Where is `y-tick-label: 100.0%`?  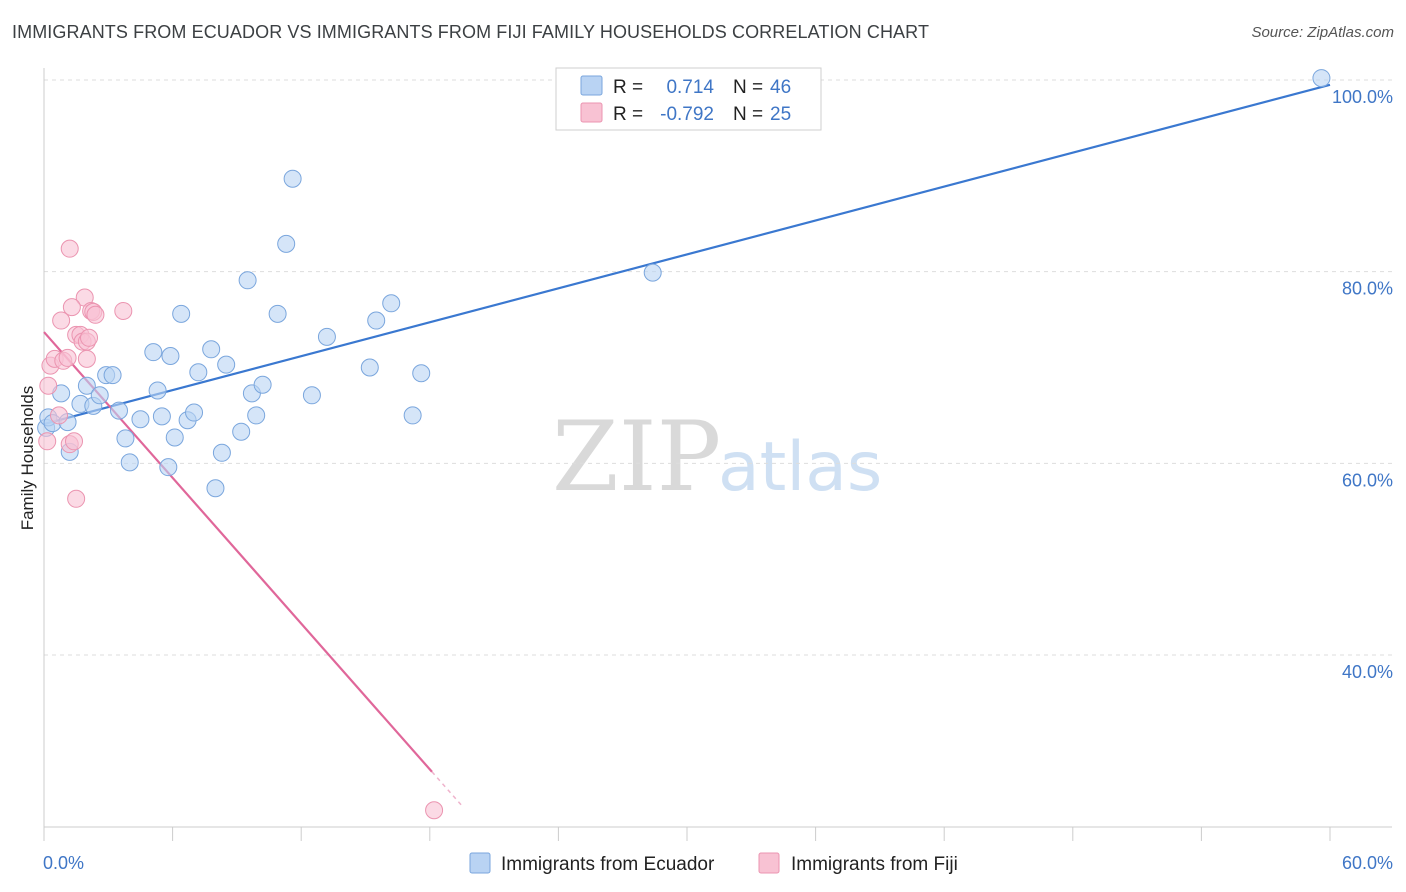
y-tick-label: 100.0% is located at coordinates (1362, 97).